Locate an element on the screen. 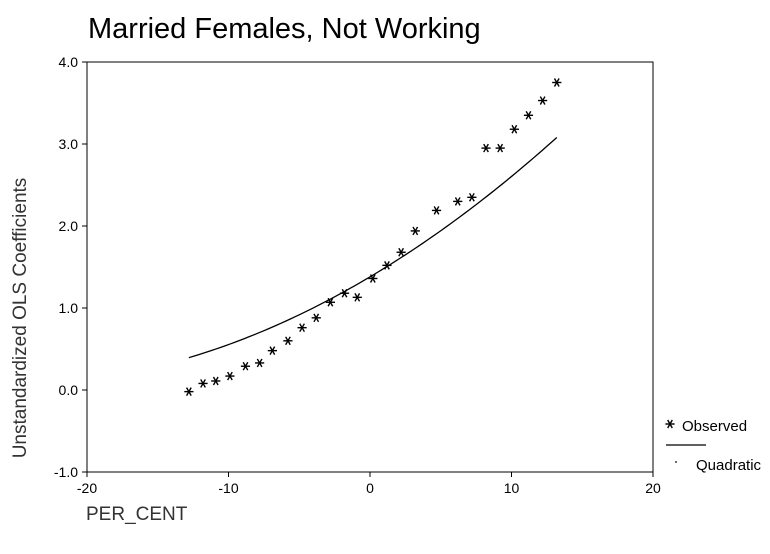 This screenshot has width=770, height=554. legend-quadratic-label: Quadratic is located at coordinates (729, 465).